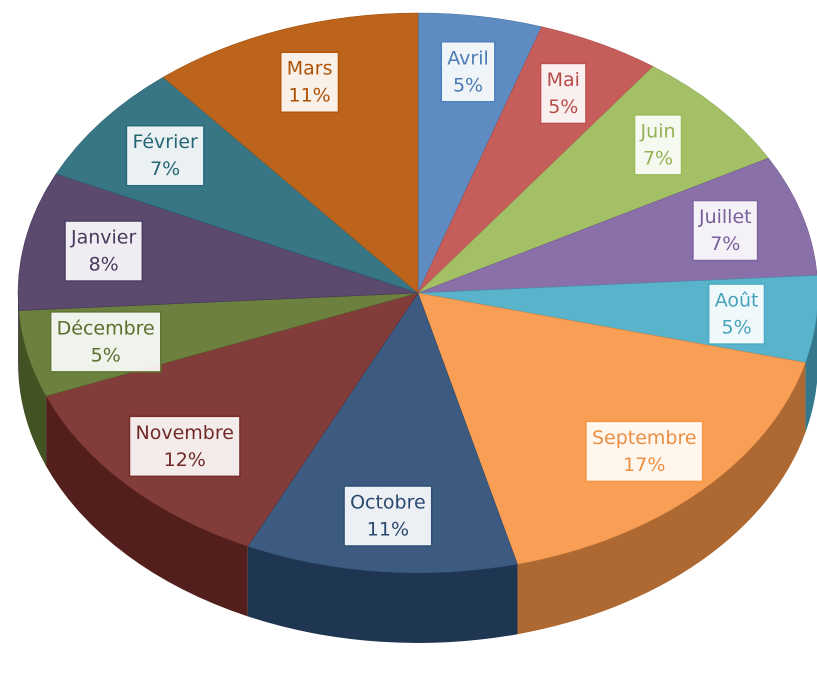 This screenshot has width=817, height=684. What do you see at coordinates (106, 328) in the screenshot?
I see `category-label: Décembre` at bounding box center [106, 328].